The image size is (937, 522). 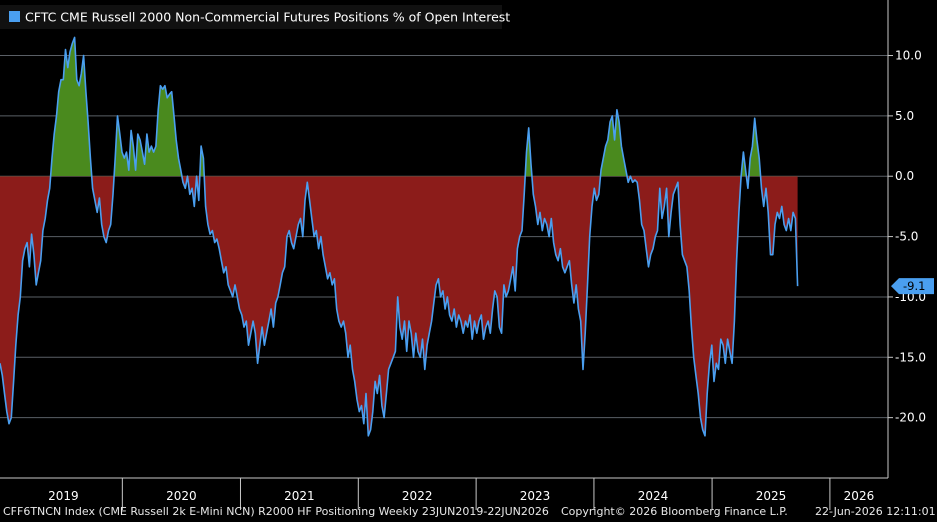 What do you see at coordinates (875, 511) in the screenshot?
I see `footer-timestamp: 22-Jun-2026 12:11:01` at bounding box center [875, 511].